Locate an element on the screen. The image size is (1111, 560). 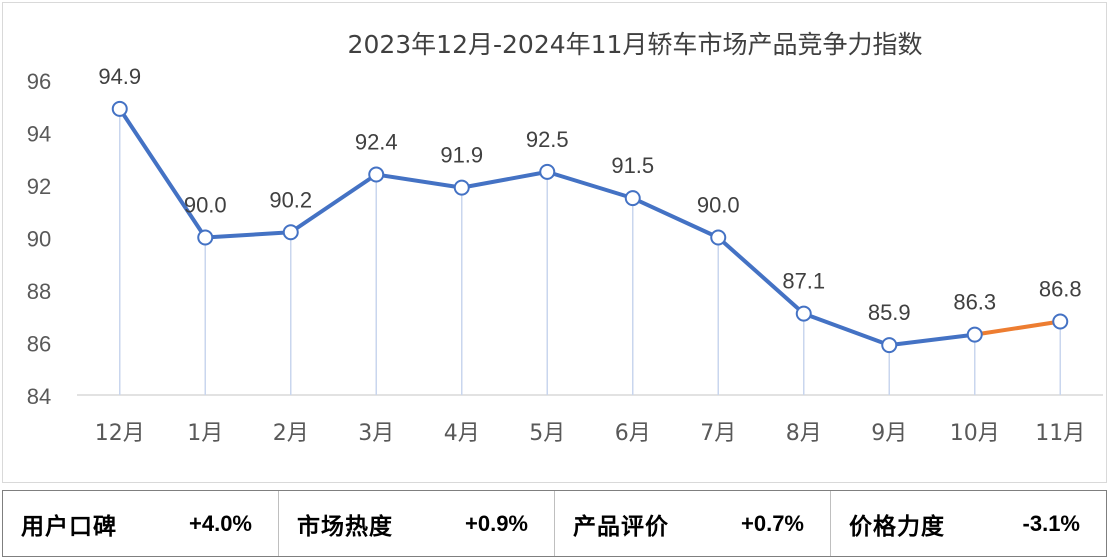
x-tick-label: 7月 is located at coordinates (718, 433).